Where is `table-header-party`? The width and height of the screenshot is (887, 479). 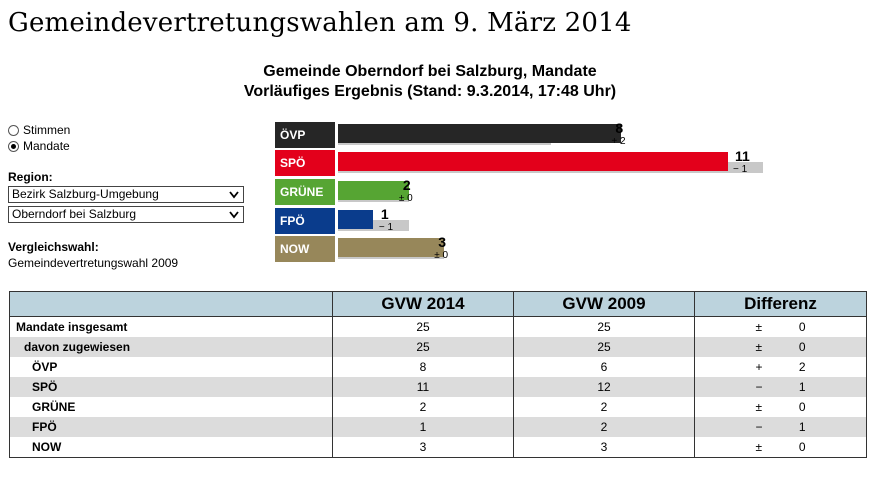
table-header-party is located at coordinates (171, 304).